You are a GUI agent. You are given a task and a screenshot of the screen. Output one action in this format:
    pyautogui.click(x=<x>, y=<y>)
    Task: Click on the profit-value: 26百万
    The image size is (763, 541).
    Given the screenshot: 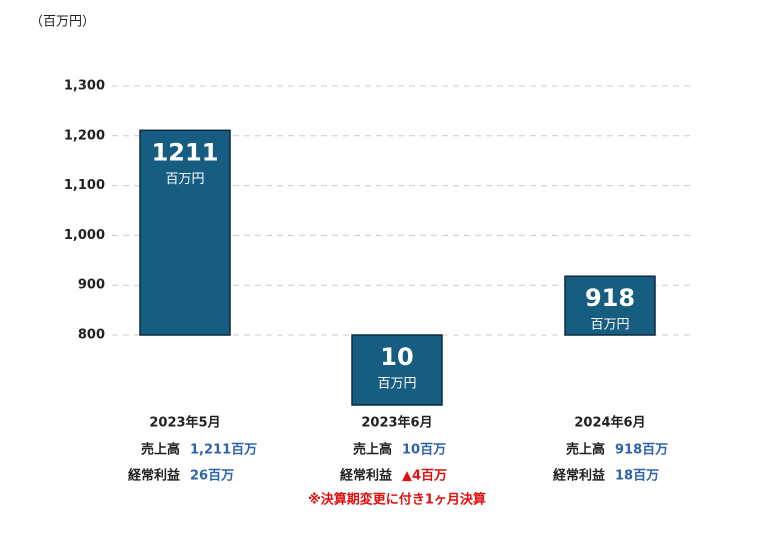 What is the action you would take?
    pyautogui.click(x=212, y=476)
    